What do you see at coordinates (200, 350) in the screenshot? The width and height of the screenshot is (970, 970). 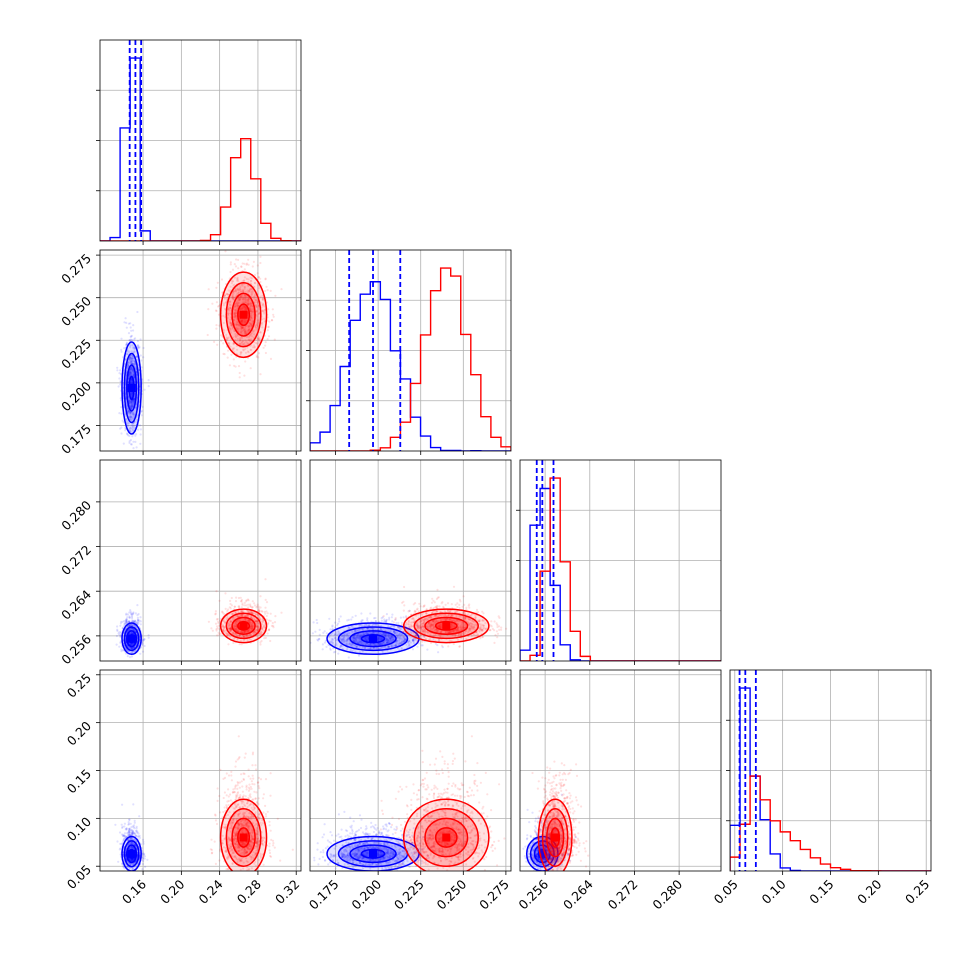 I see `panel-frame` at bounding box center [200, 350].